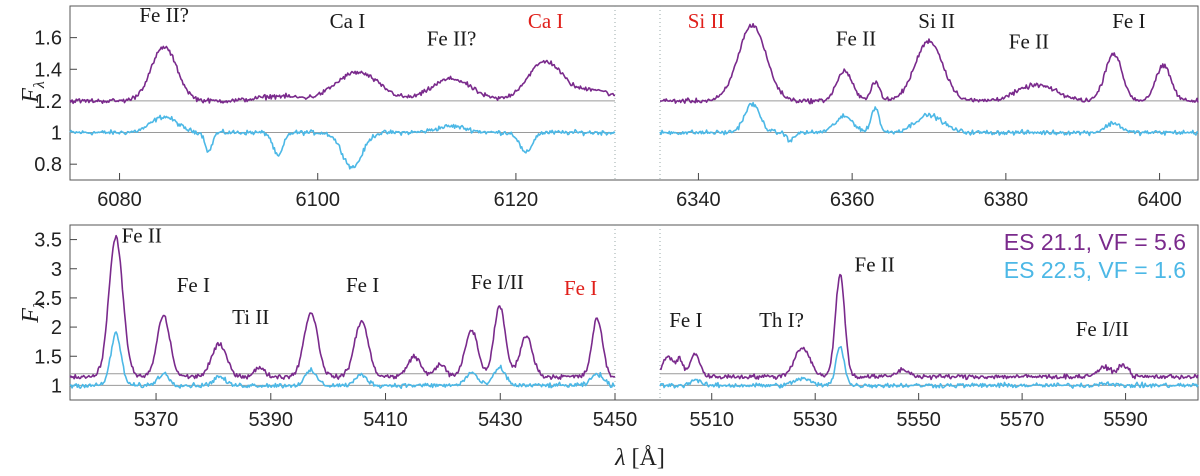  Describe the element at coordinates (615, 420) in the screenshot. I see `xtick-label: 5450` at that location.